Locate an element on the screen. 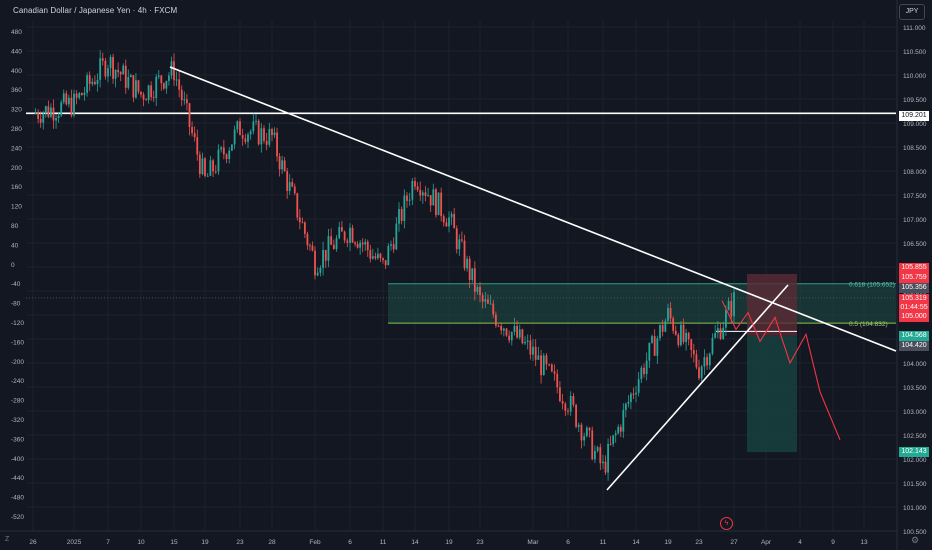  left-axis-label: 200 is located at coordinates (16, 168).